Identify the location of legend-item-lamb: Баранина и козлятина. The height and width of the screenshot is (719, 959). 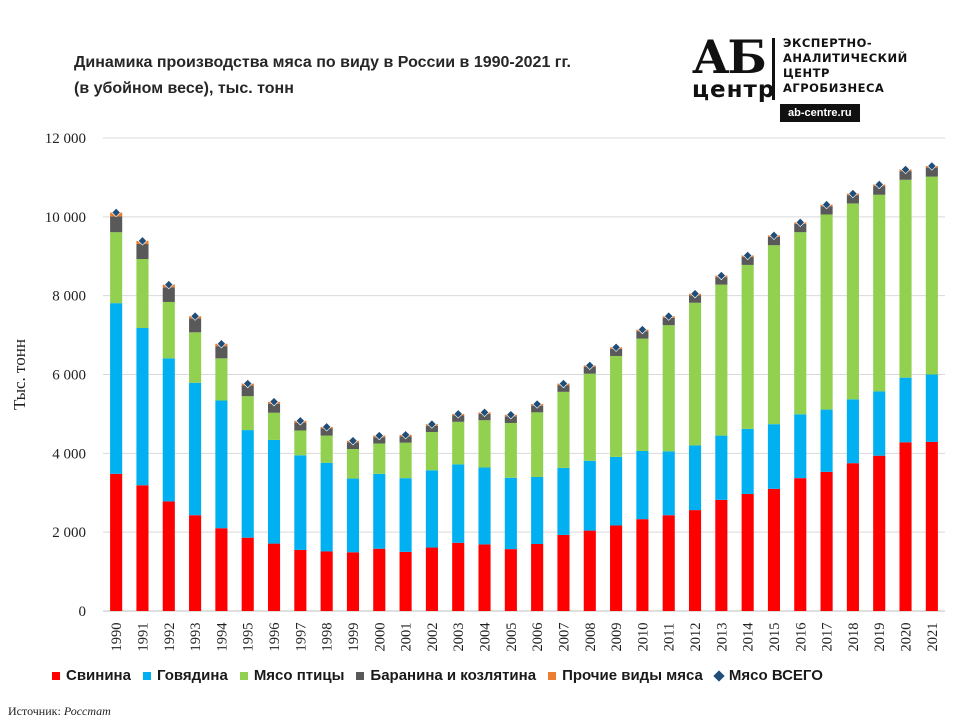
(446, 675).